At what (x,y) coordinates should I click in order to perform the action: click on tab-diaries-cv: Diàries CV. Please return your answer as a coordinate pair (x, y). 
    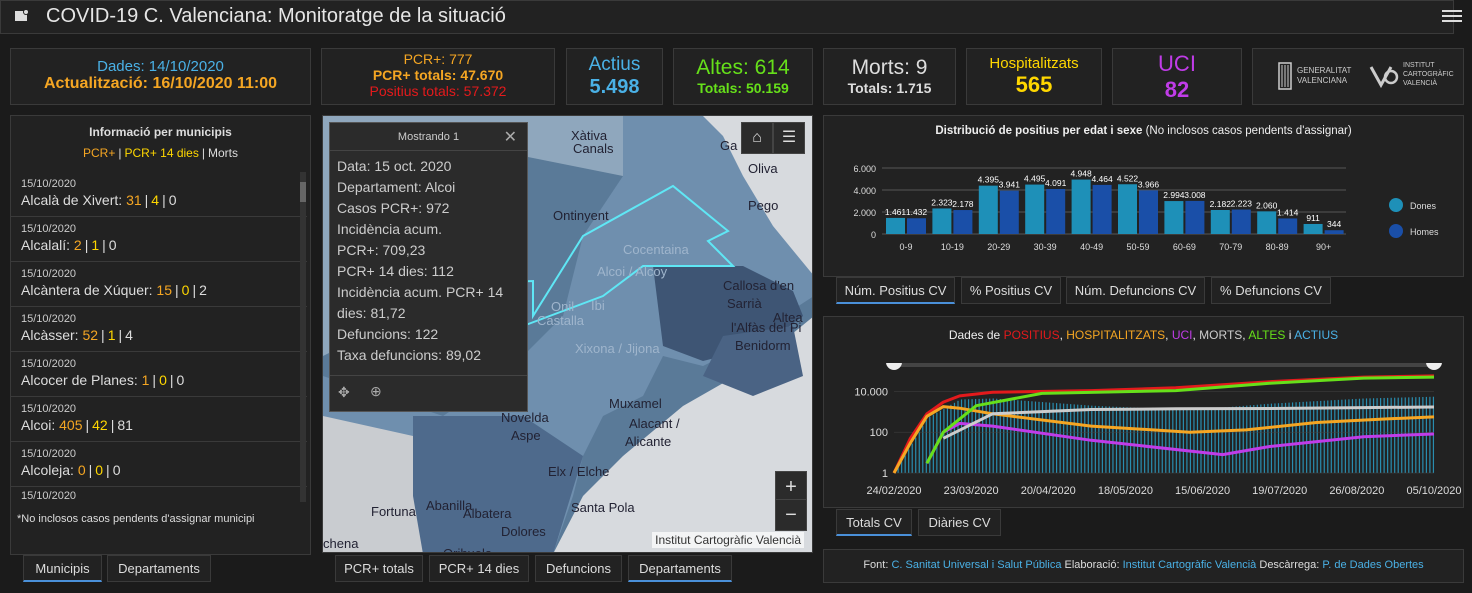
    Looking at the image, I should click on (959, 522).